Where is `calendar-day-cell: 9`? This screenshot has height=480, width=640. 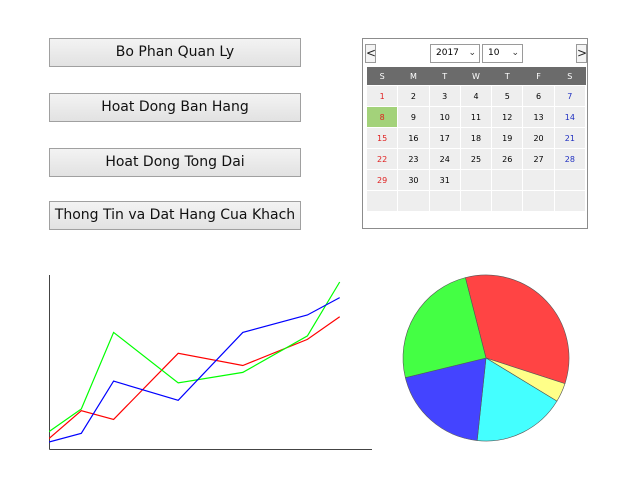
calendar-day-cell: 9 is located at coordinates (413, 117).